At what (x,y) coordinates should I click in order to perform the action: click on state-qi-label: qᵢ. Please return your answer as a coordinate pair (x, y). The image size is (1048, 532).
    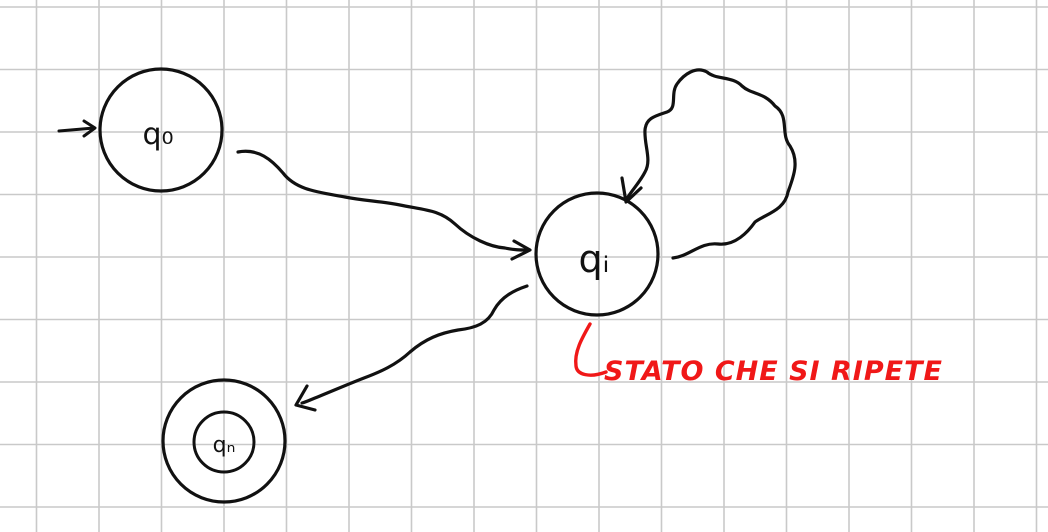
    Looking at the image, I should click on (594, 259).